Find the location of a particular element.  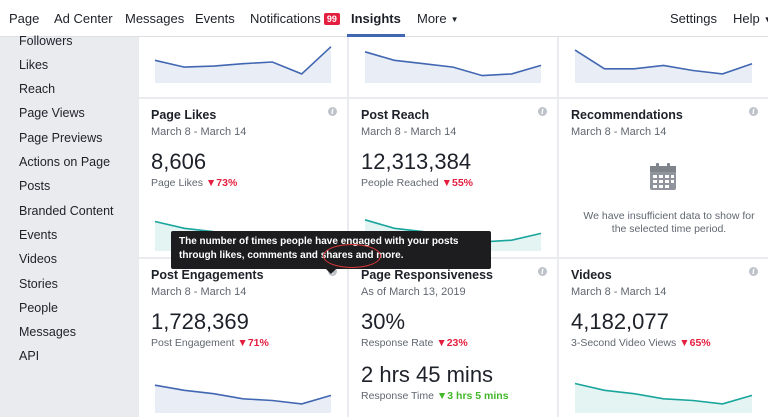

card-value-secondary: 2 hrs 45 mins is located at coordinates (427, 374).